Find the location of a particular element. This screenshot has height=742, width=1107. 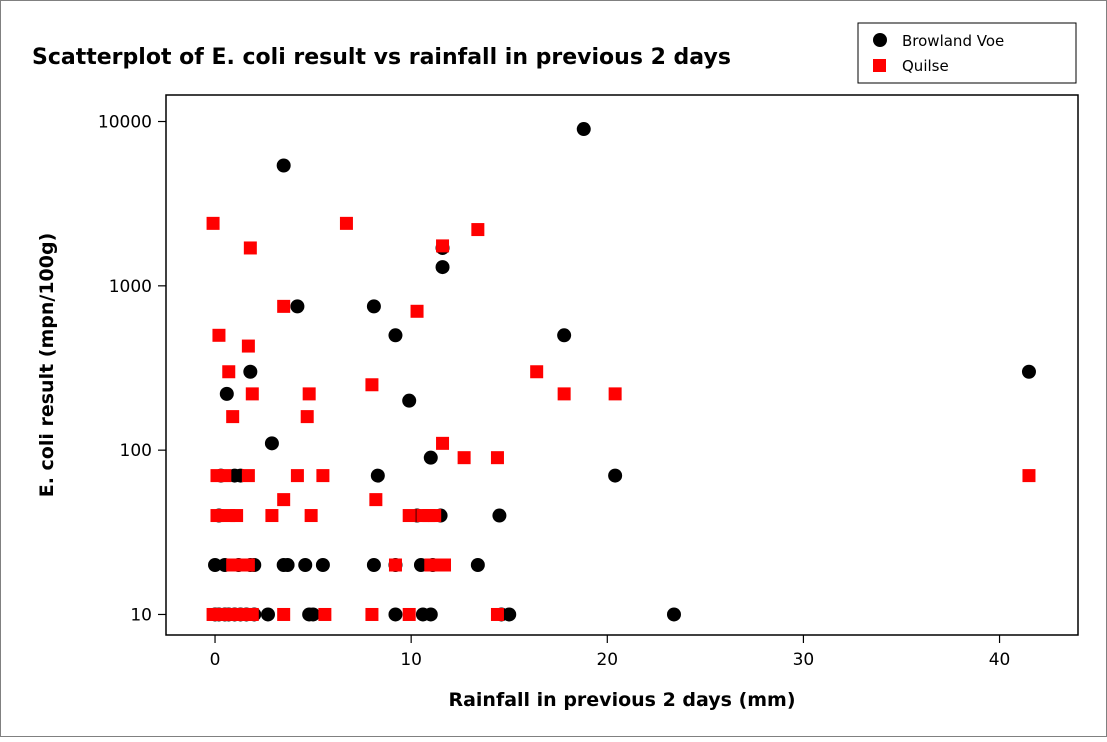

y-axis: 10 100 1000 10000 is located at coordinates (132, 369).